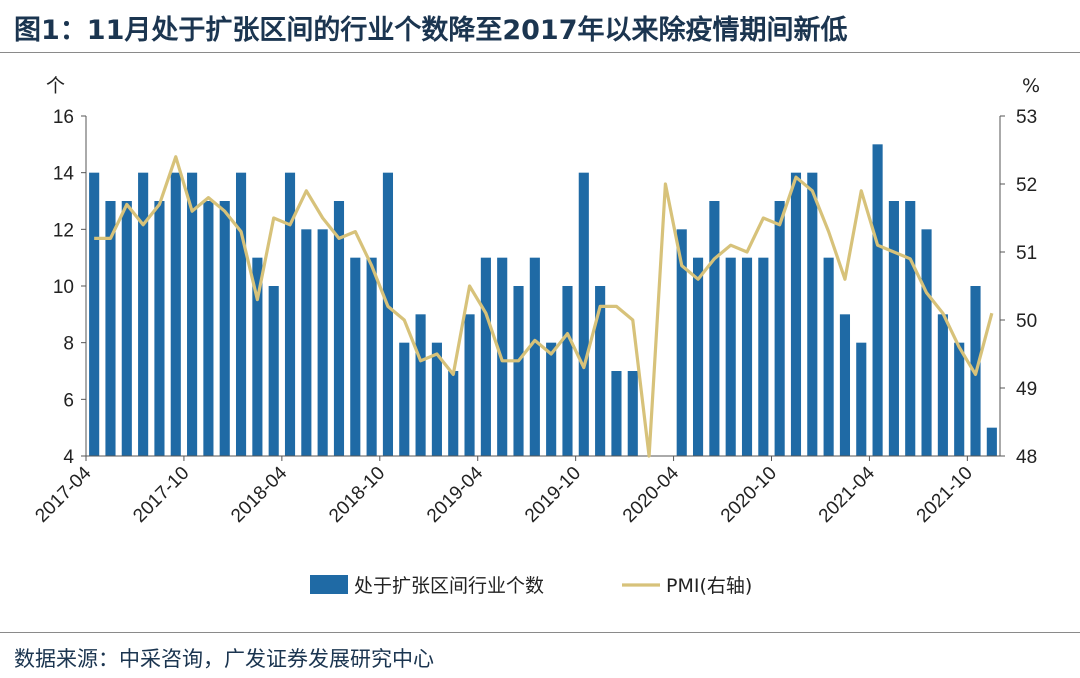 Image resolution: width=1080 pixels, height=678 pixels. Describe the element at coordinates (63, 287) in the screenshot. I see `left-tick-label: 10` at that location.